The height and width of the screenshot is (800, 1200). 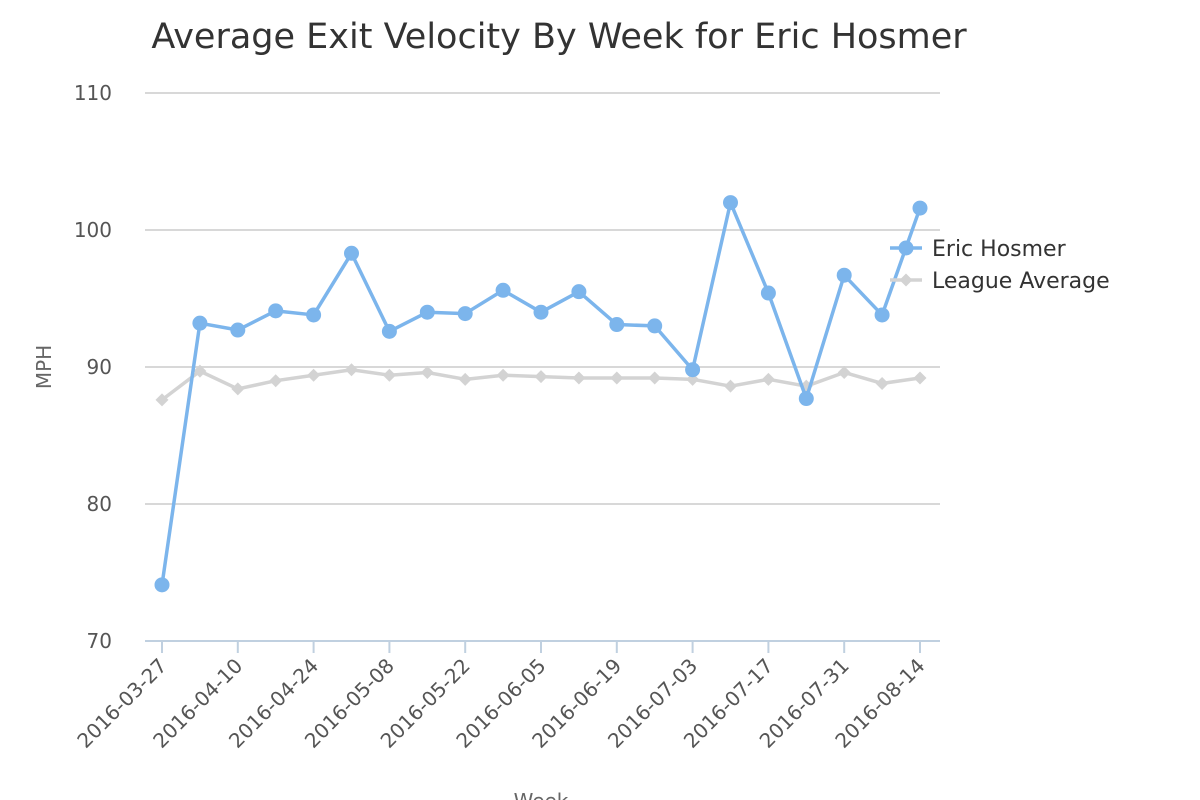 What do you see at coordinates (541, 385) in the screenshot?
I see `series-league-average` at bounding box center [541, 385].